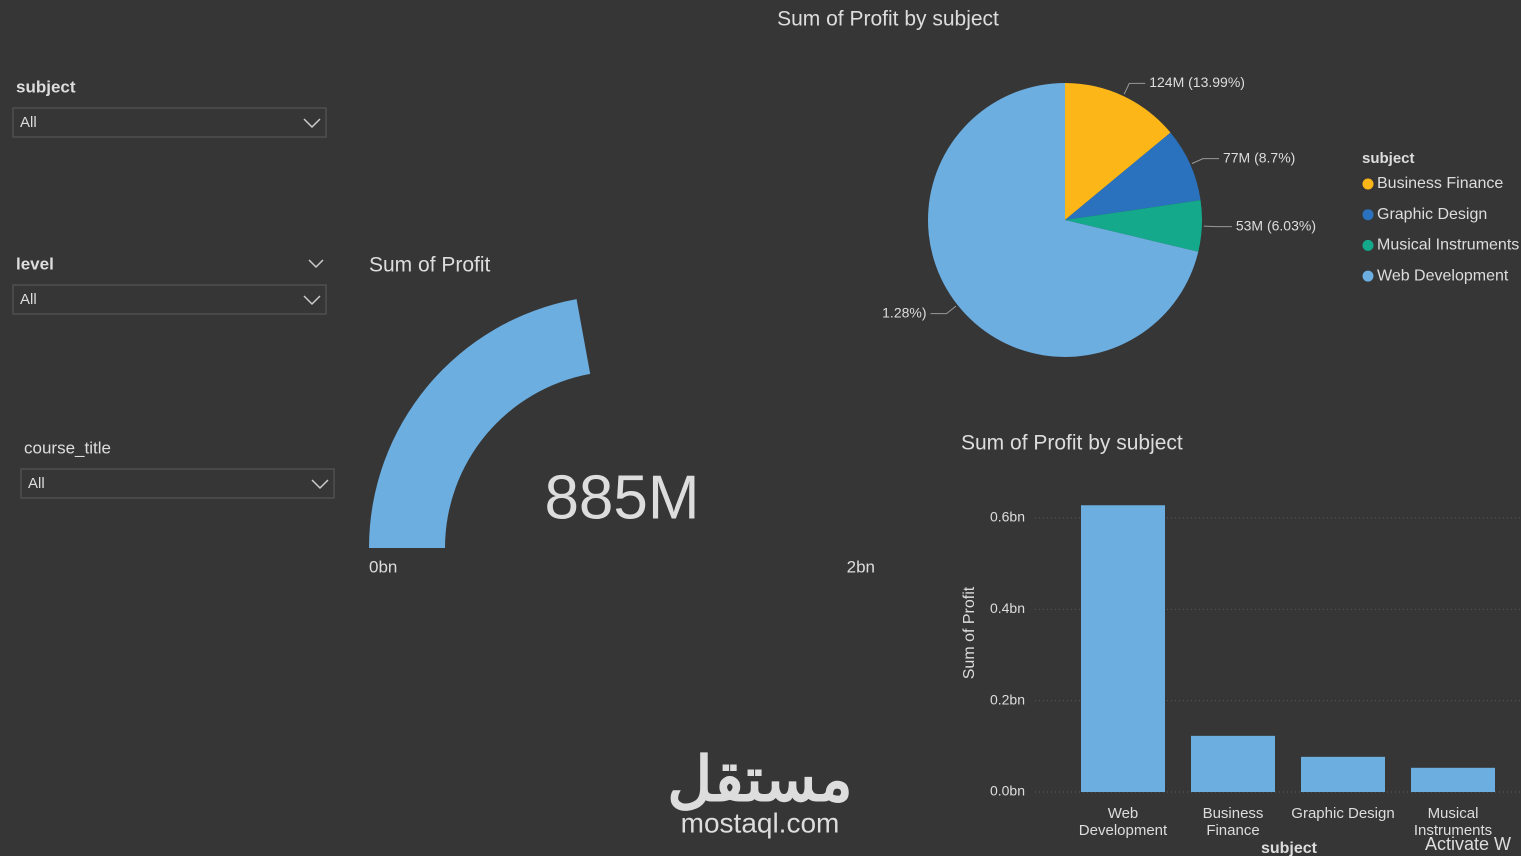 Image resolution: width=1521 pixels, height=856 pixels. What do you see at coordinates (904, 312) in the screenshot?
I see `data-label: 1.28%)` at bounding box center [904, 312].